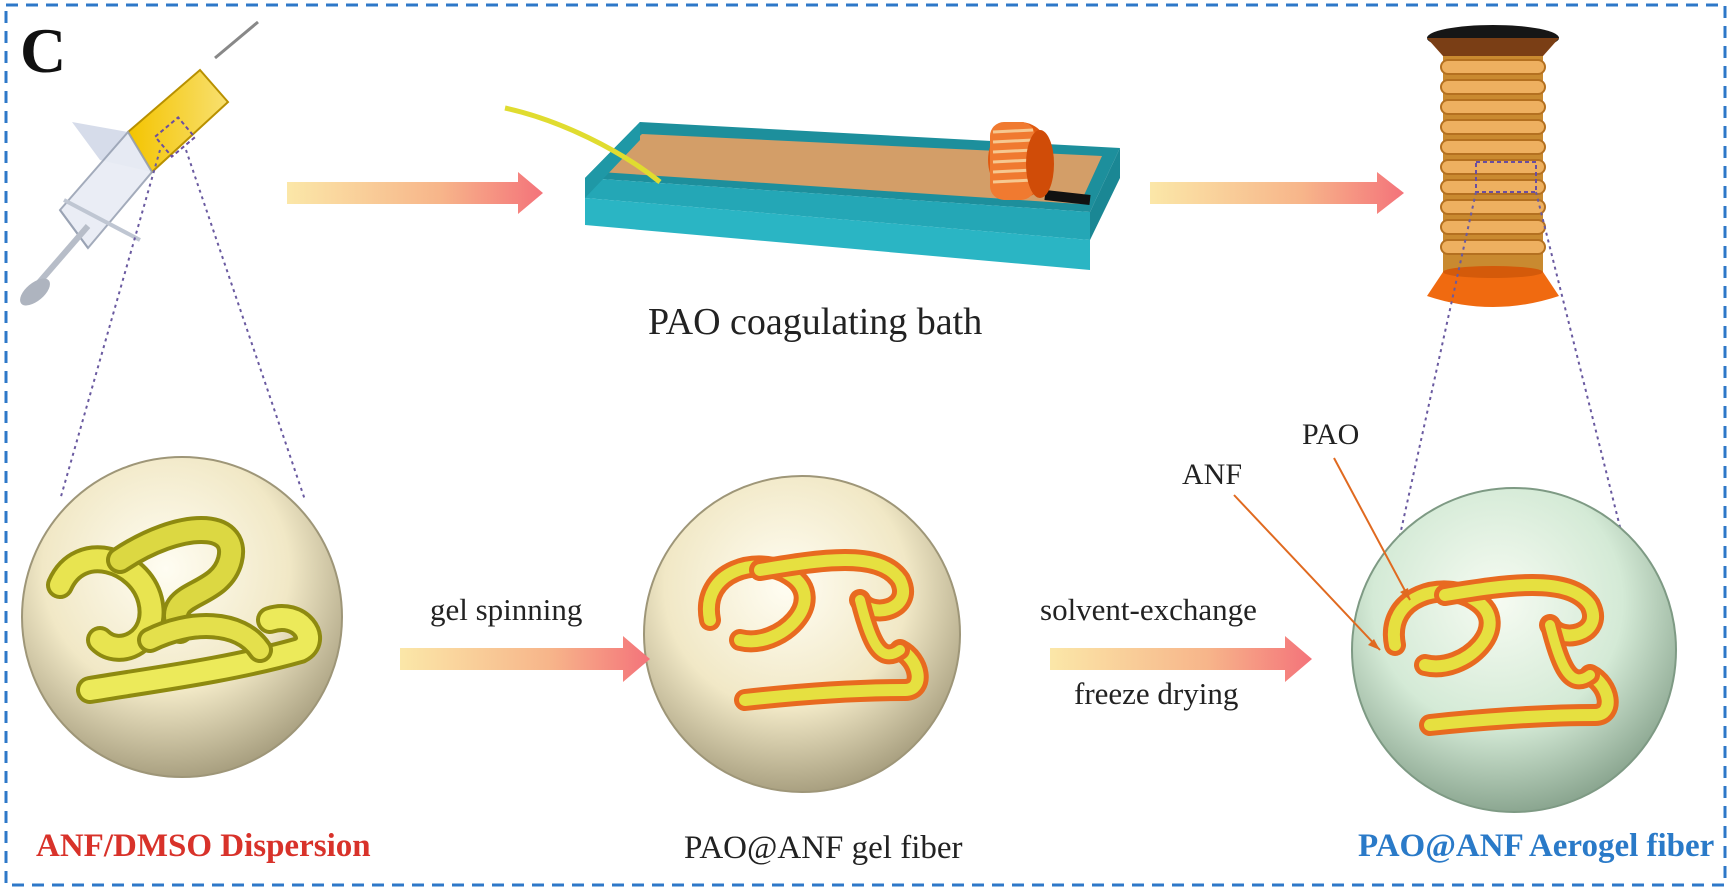  What do you see at coordinates (815, 322) in the screenshot?
I see `bath-label: PAO coagulating bath` at bounding box center [815, 322].